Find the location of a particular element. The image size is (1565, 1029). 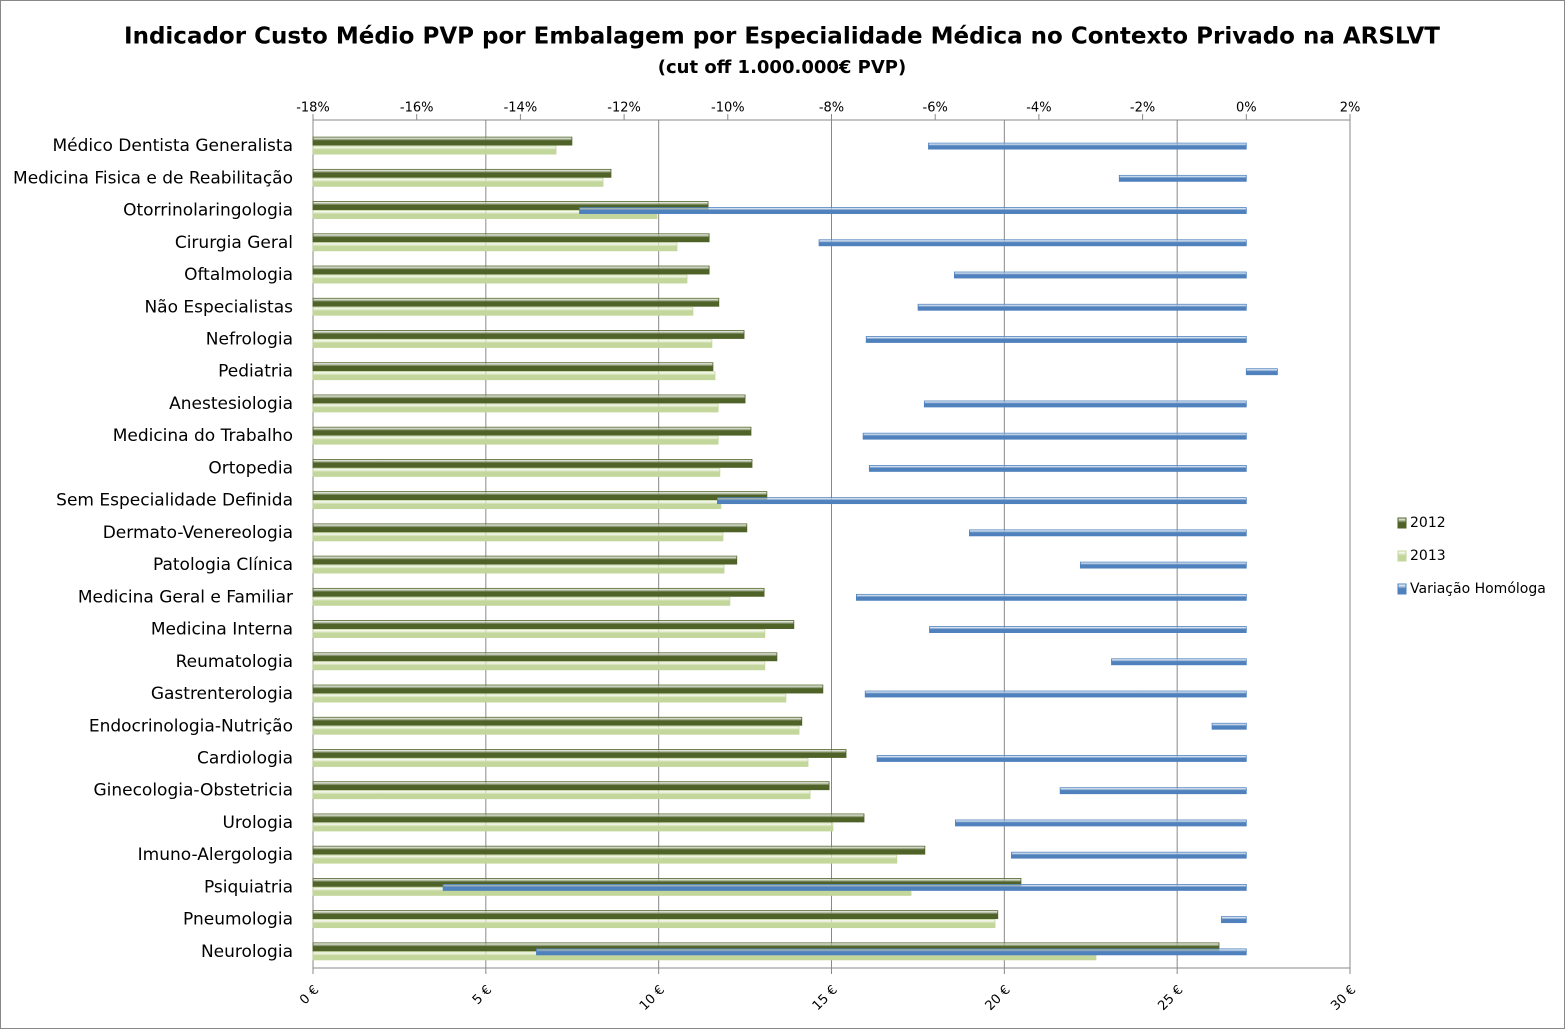

x2-tick-label: -4% is located at coordinates (1038, 108).